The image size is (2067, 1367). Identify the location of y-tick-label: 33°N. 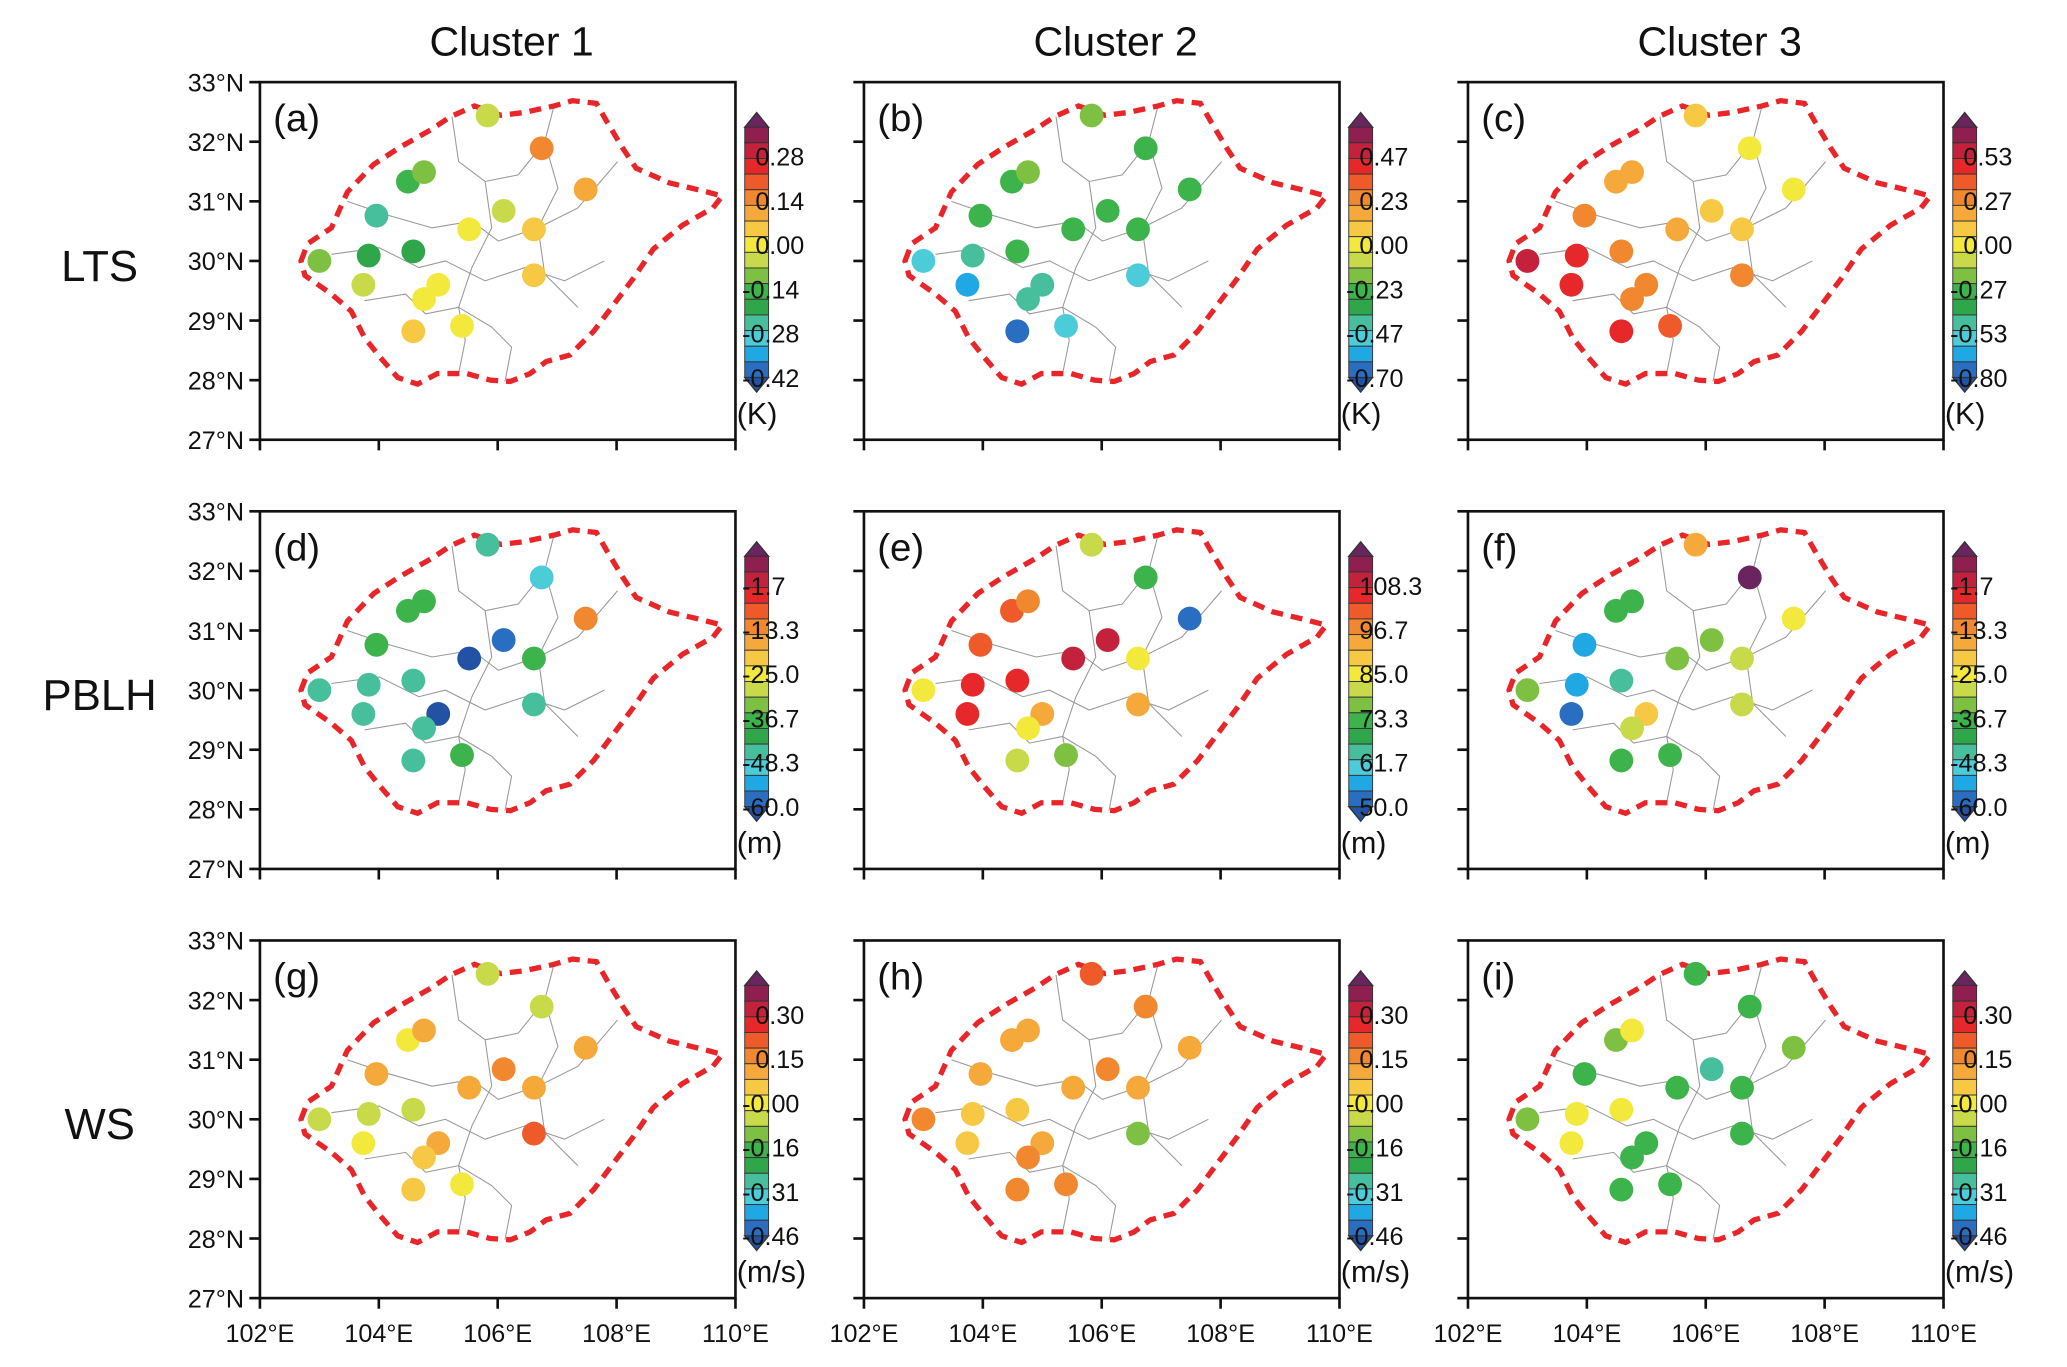
(216, 513).